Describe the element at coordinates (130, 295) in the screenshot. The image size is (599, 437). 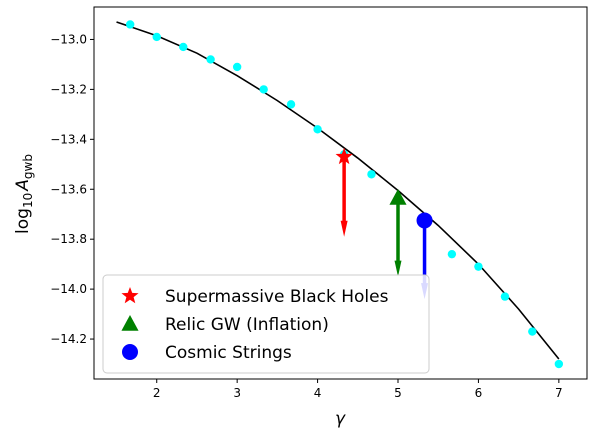
I see `star-marker-legend-swatch` at that location.